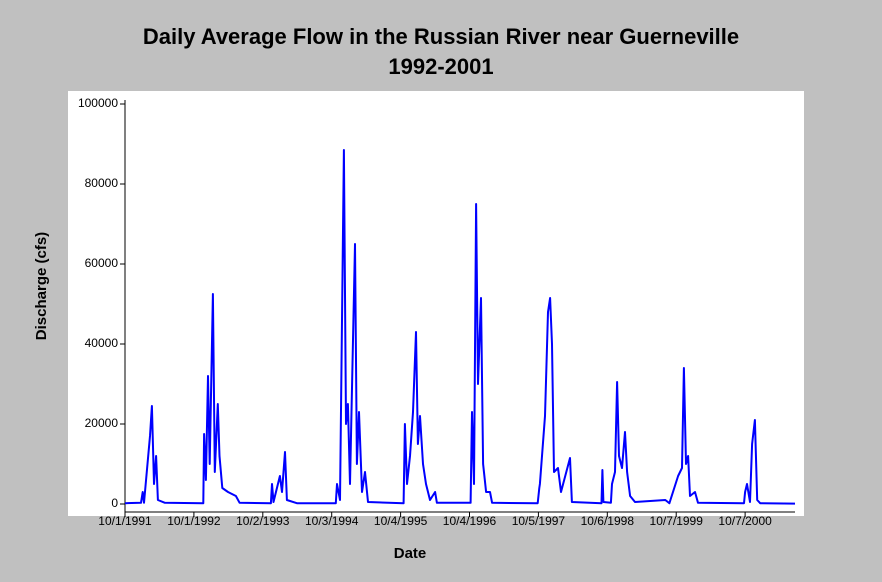 The image size is (882, 582). Describe the element at coordinates (102, 263) in the screenshot. I see `y-tick-label: 60000` at that location.